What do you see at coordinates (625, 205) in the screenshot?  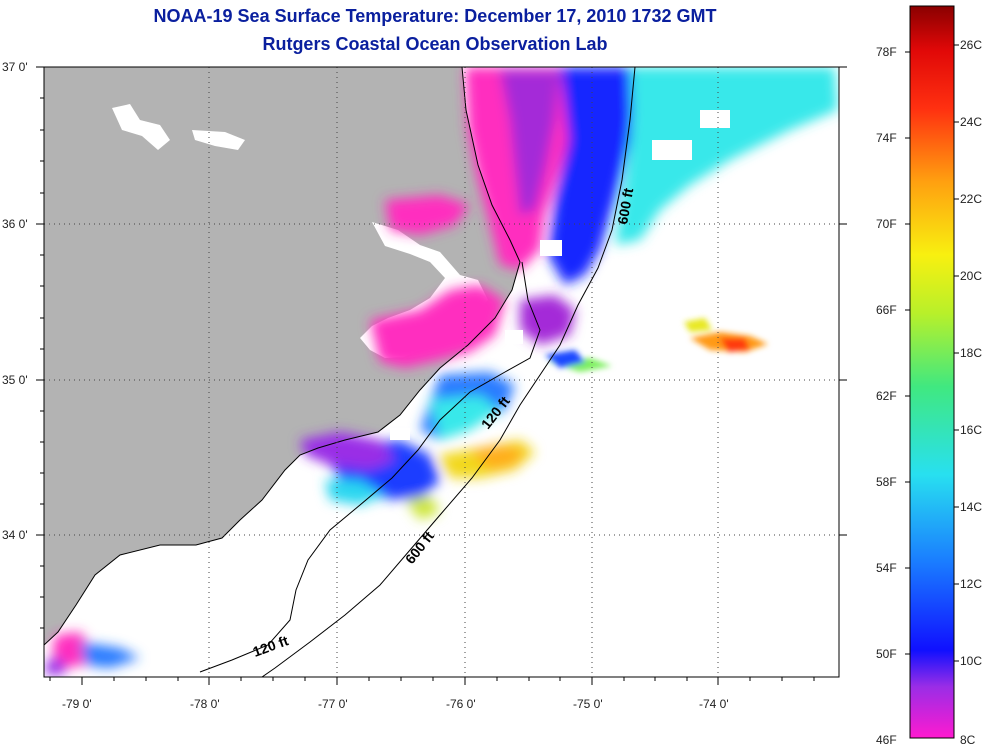 I see `contour-label-600ft-north: 600 ft` at bounding box center [625, 205].